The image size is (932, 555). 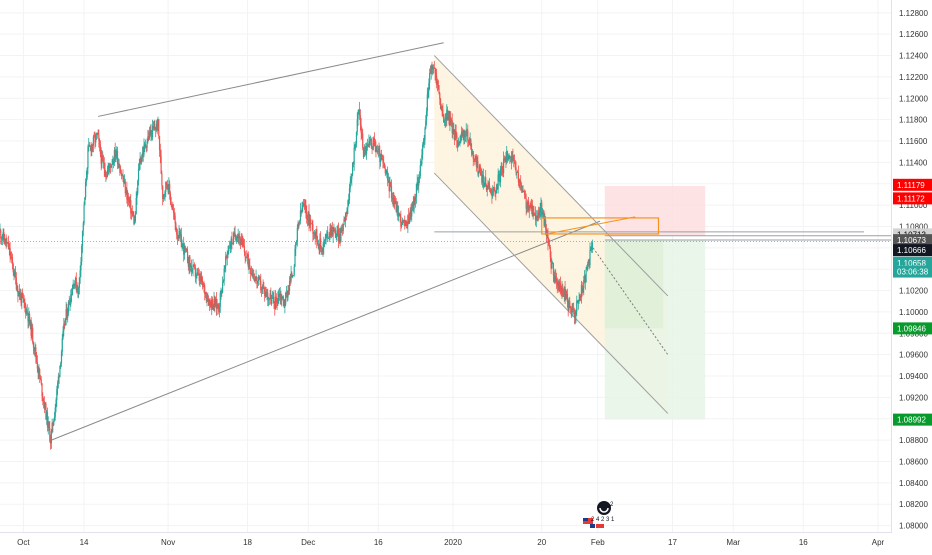 I want to click on time-tick-label: 14, so click(x=84, y=542).